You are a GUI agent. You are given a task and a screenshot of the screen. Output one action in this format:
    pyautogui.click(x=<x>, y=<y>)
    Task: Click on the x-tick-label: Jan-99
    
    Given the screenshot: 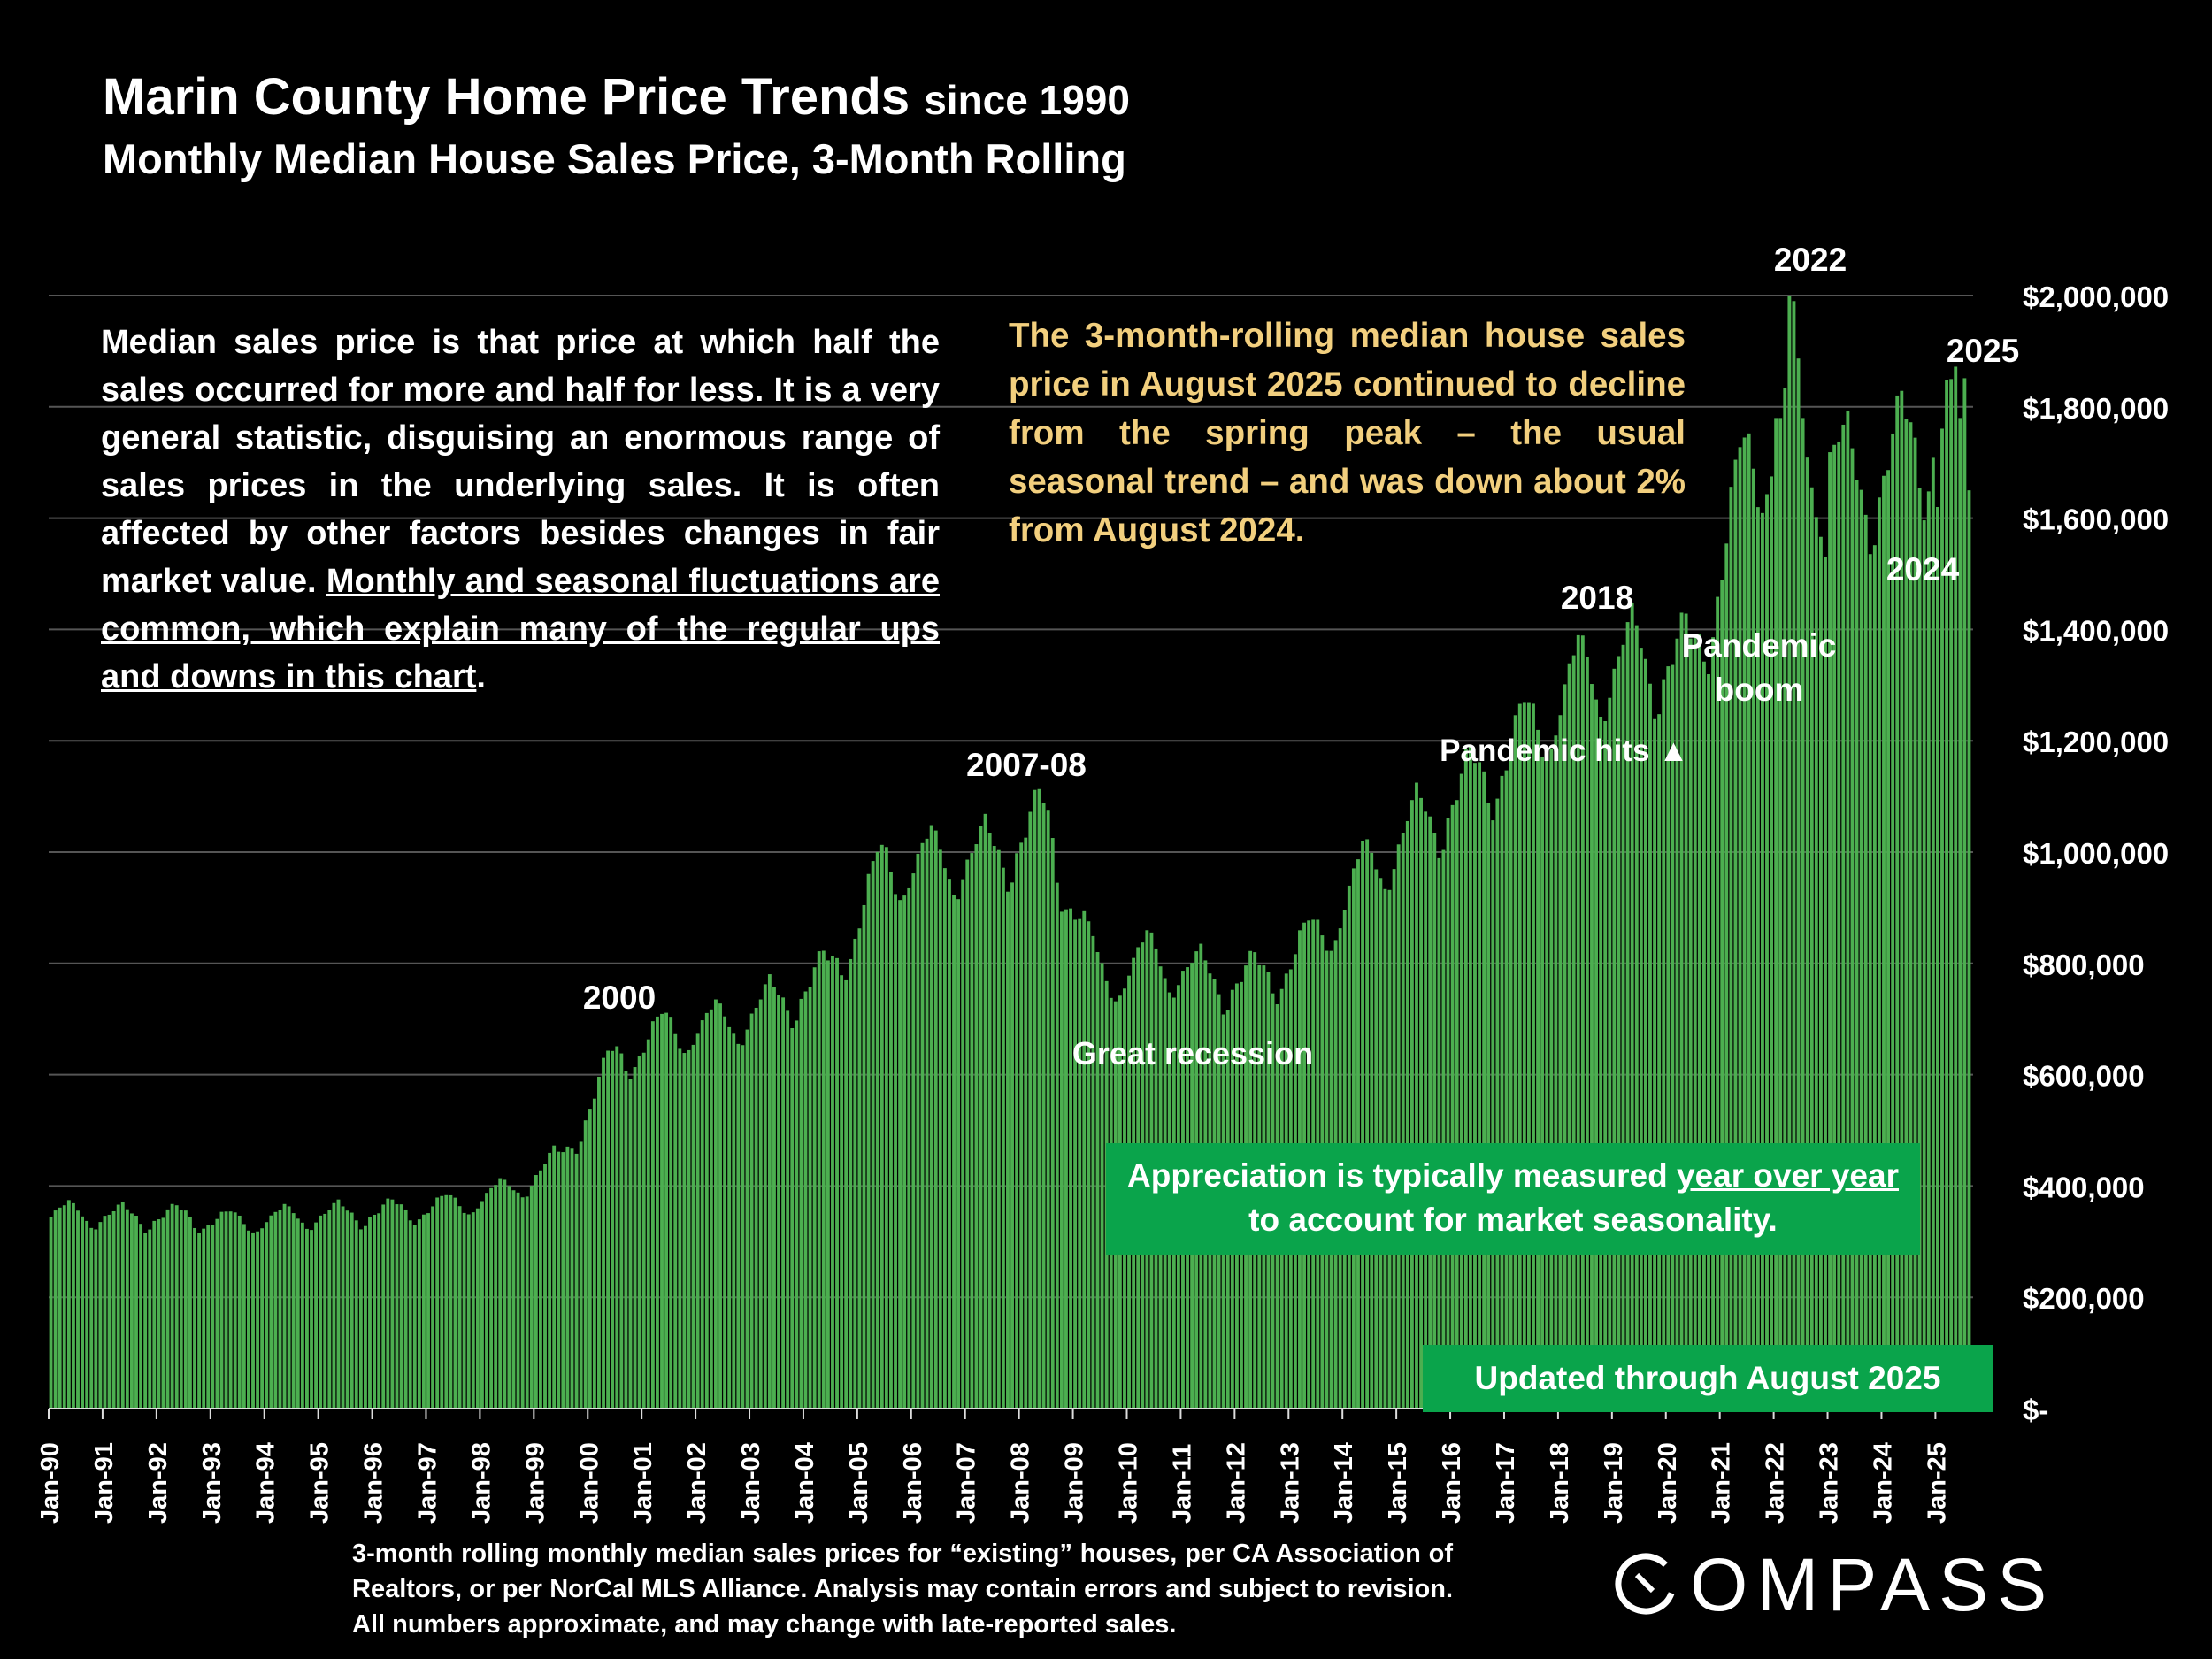 What is the action you would take?
    pyautogui.click(x=535, y=1483)
    